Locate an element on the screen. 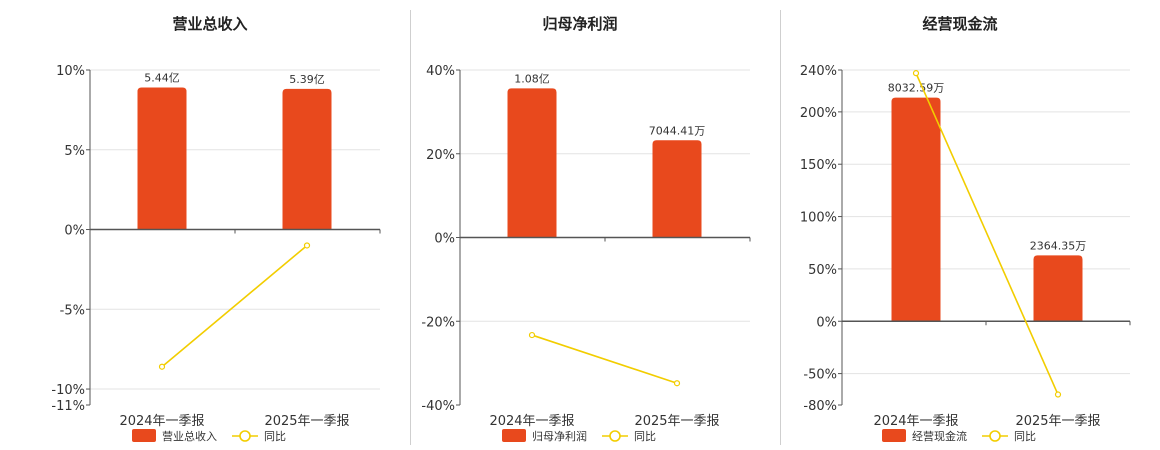  y-tick-label: 240% is located at coordinates (818, 71).